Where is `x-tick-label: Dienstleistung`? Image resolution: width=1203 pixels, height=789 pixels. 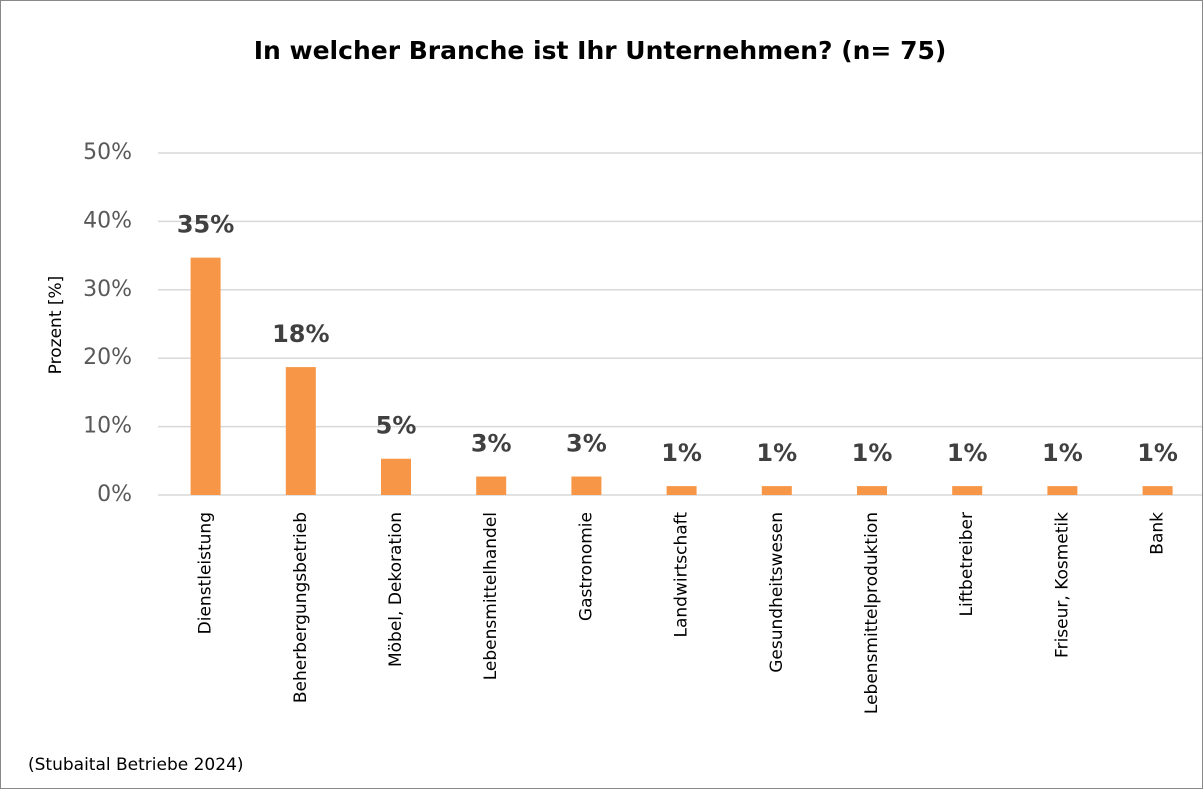 x-tick-label: Dienstleistung is located at coordinates (206, 573).